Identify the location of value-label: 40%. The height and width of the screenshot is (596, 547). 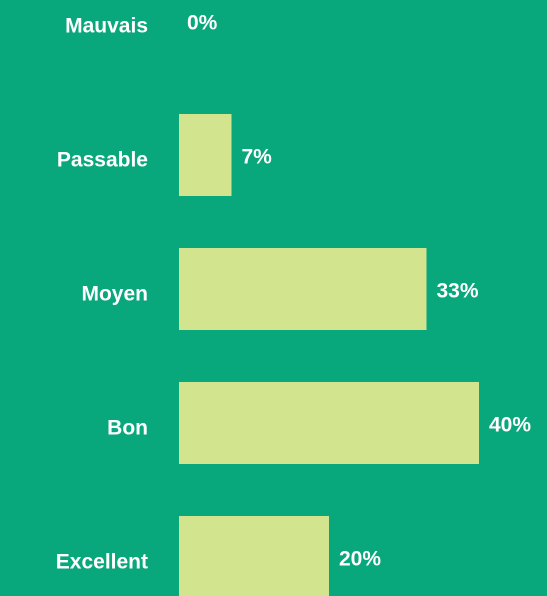
(510, 425).